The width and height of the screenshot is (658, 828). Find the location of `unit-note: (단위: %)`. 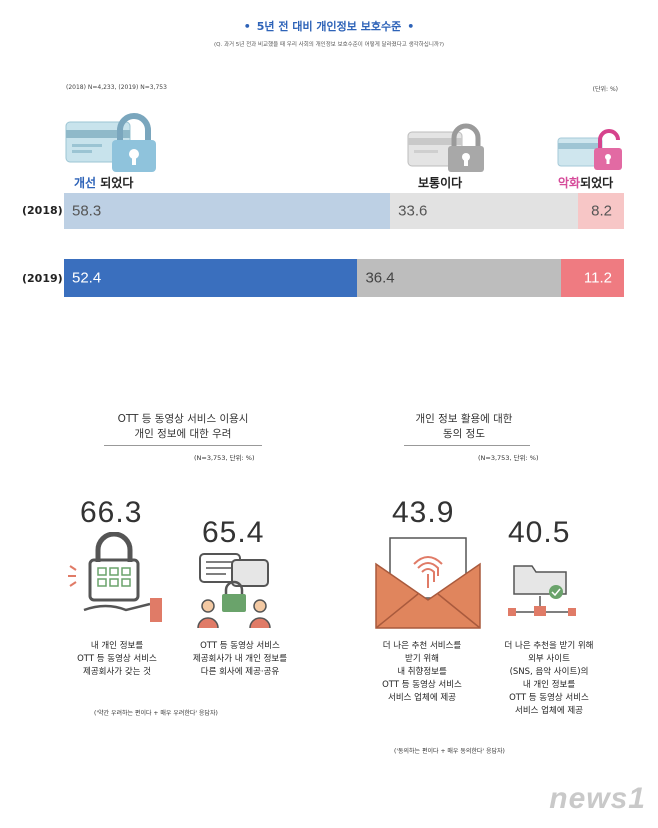

unit-note: (단위: %) is located at coordinates (605, 89).